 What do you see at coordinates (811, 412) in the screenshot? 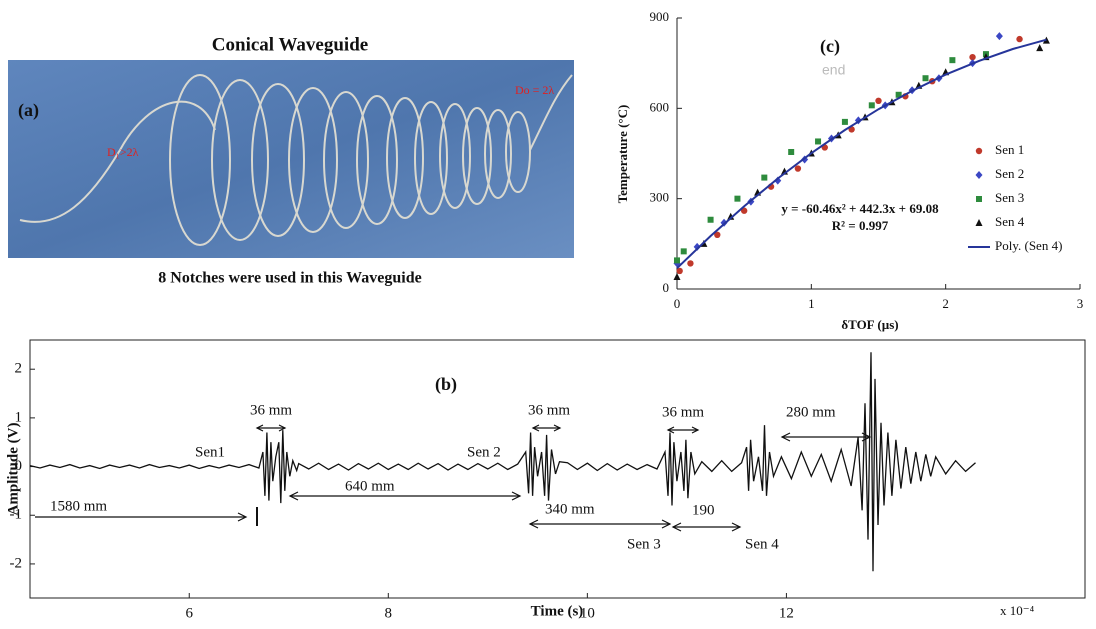
I see `annotation: 280 mm` at bounding box center [811, 412].